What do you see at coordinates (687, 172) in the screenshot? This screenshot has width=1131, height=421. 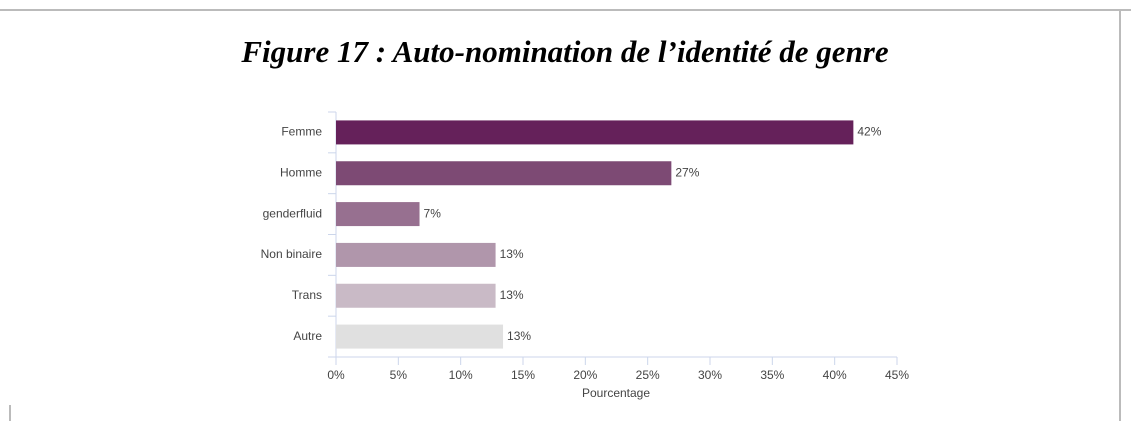 I see `value-label: 27%` at bounding box center [687, 172].